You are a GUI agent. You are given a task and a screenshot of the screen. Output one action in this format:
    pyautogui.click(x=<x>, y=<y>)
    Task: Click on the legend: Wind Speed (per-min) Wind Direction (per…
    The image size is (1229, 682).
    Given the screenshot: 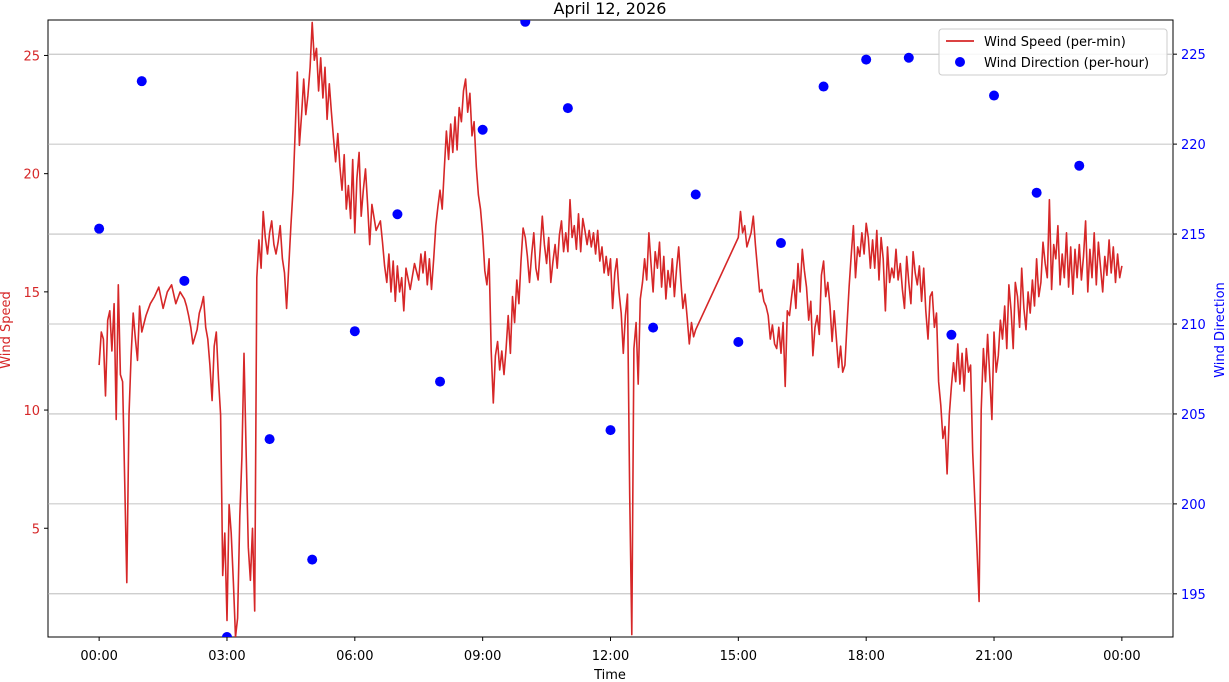 What is the action you would take?
    pyautogui.click(x=1053, y=52)
    